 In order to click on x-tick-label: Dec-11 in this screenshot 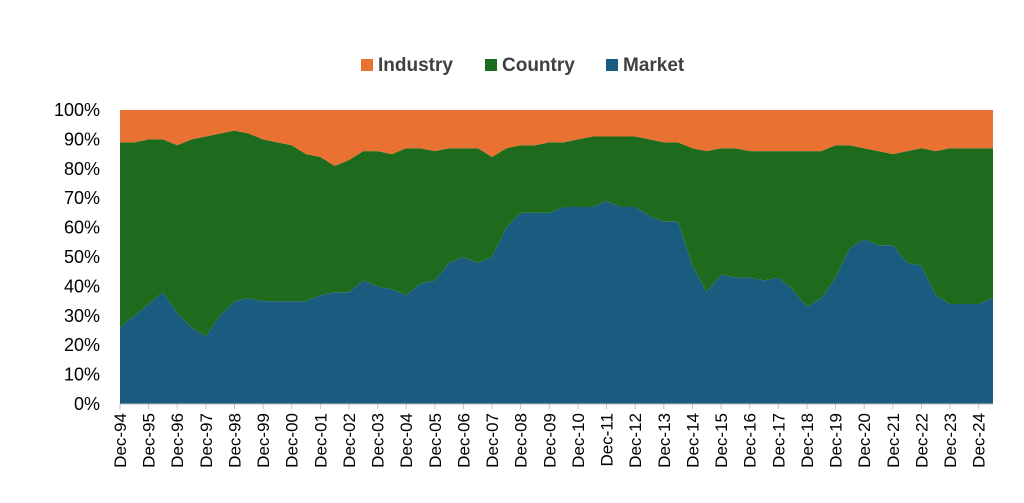, I will do `click(607, 440)`.